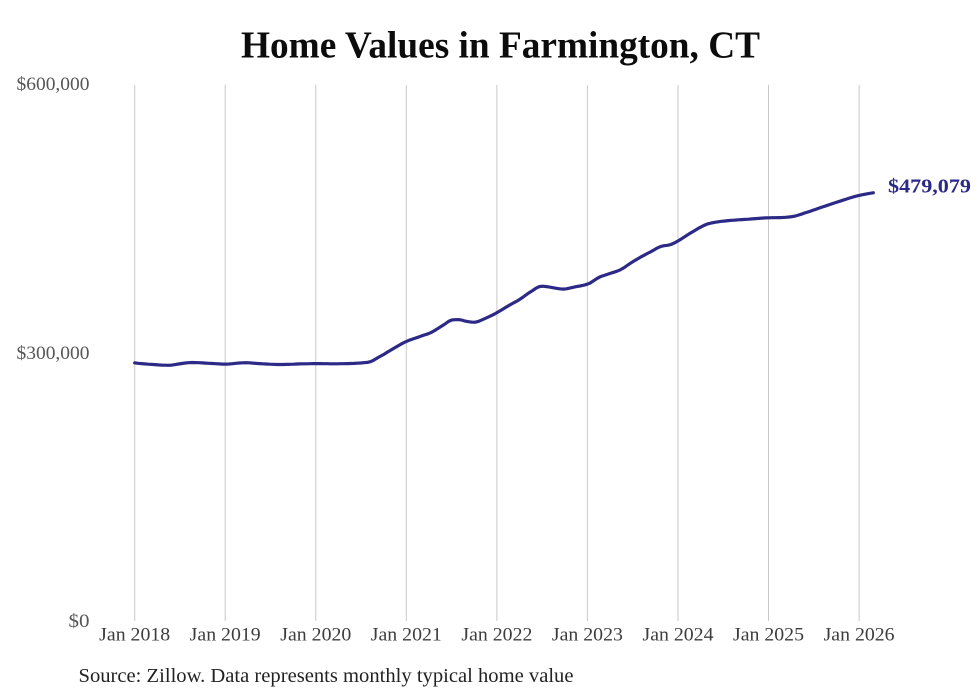 This screenshot has height=699, width=980. I want to click on svg-text: Jan 2023, so click(587, 635).